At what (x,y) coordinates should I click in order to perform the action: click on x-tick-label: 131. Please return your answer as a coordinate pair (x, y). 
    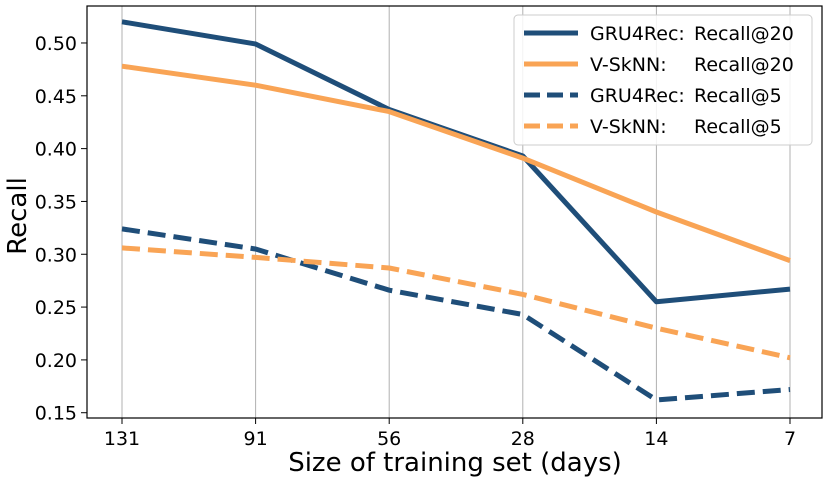
    Looking at the image, I should click on (122, 439).